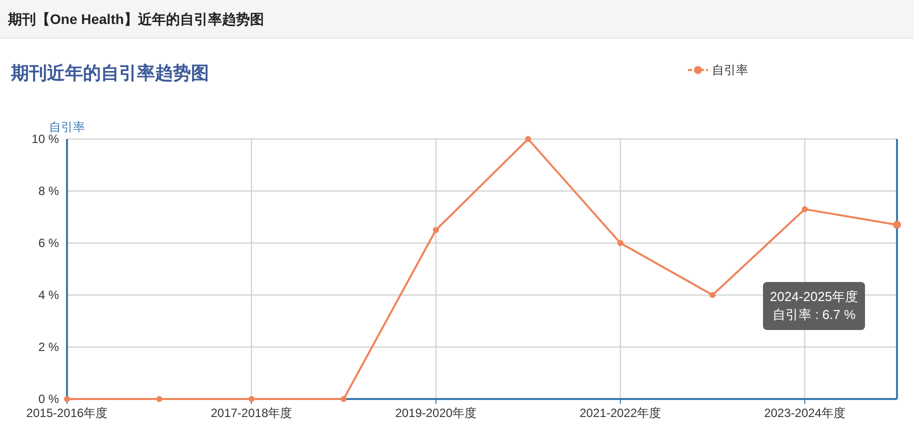 Image resolution: width=914 pixels, height=434 pixels. What do you see at coordinates (436, 413) in the screenshot?
I see `x-tick-label: 2019-2020年度` at bounding box center [436, 413].